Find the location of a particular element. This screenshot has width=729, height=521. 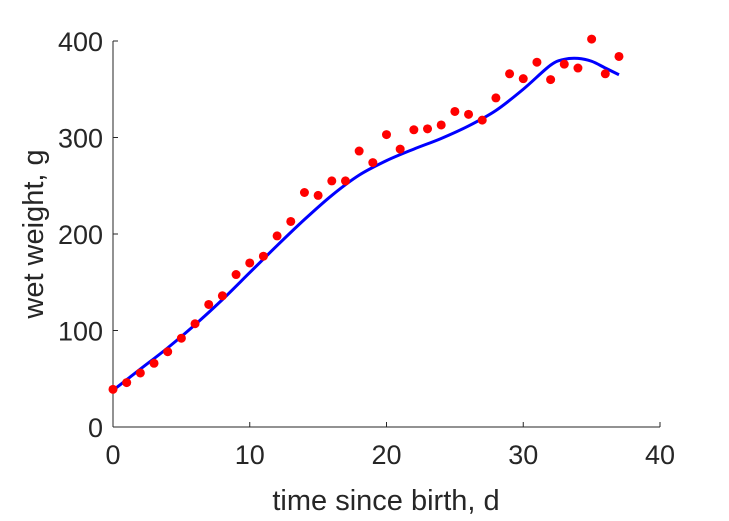

x-tick-label: 30 is located at coordinates (523, 455).